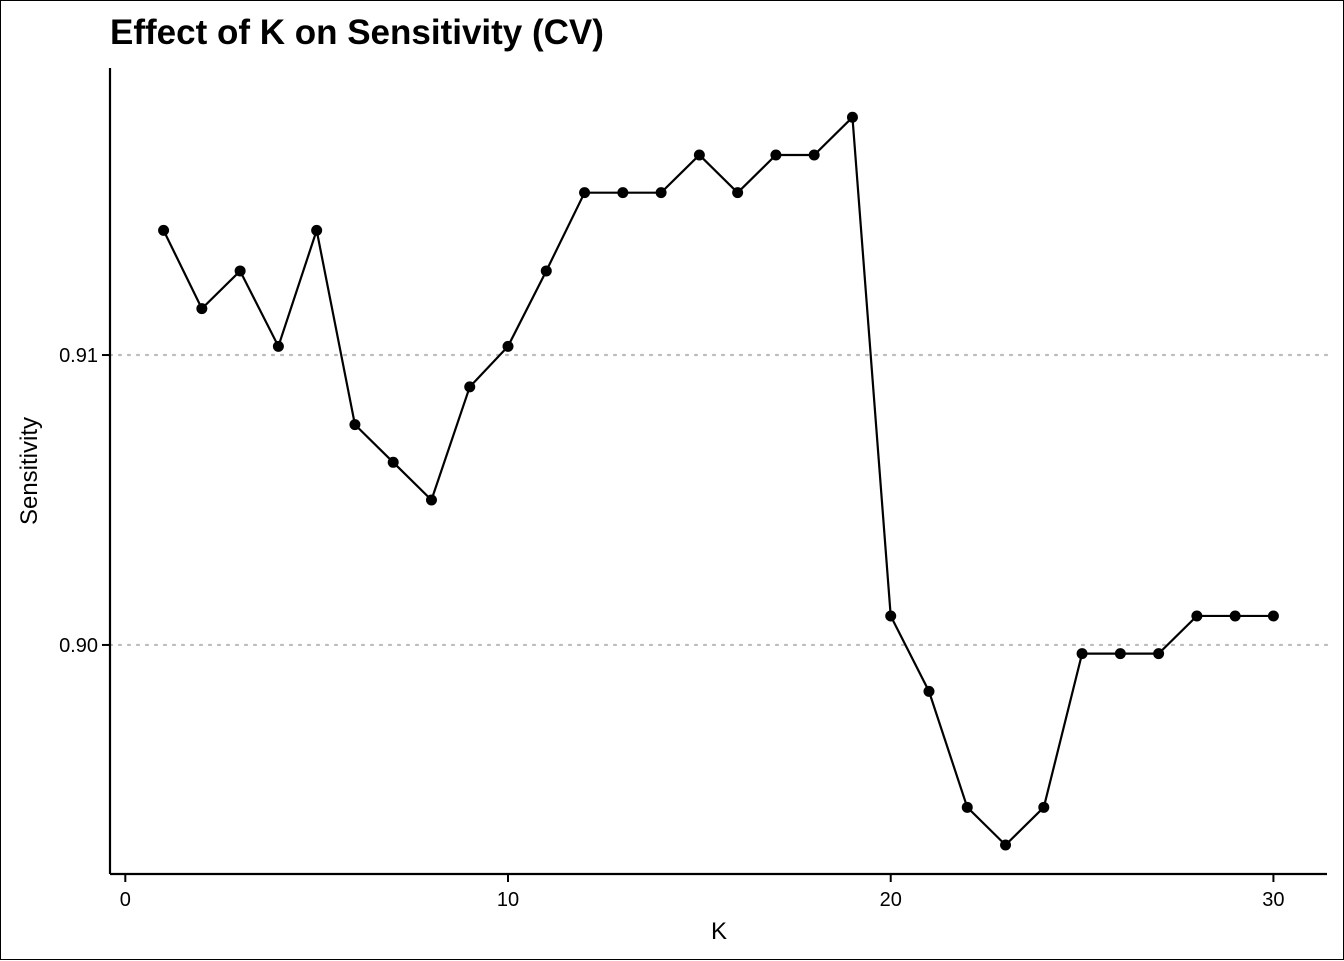  What do you see at coordinates (1273, 900) in the screenshot?
I see `x-tick-label: 30` at bounding box center [1273, 900].